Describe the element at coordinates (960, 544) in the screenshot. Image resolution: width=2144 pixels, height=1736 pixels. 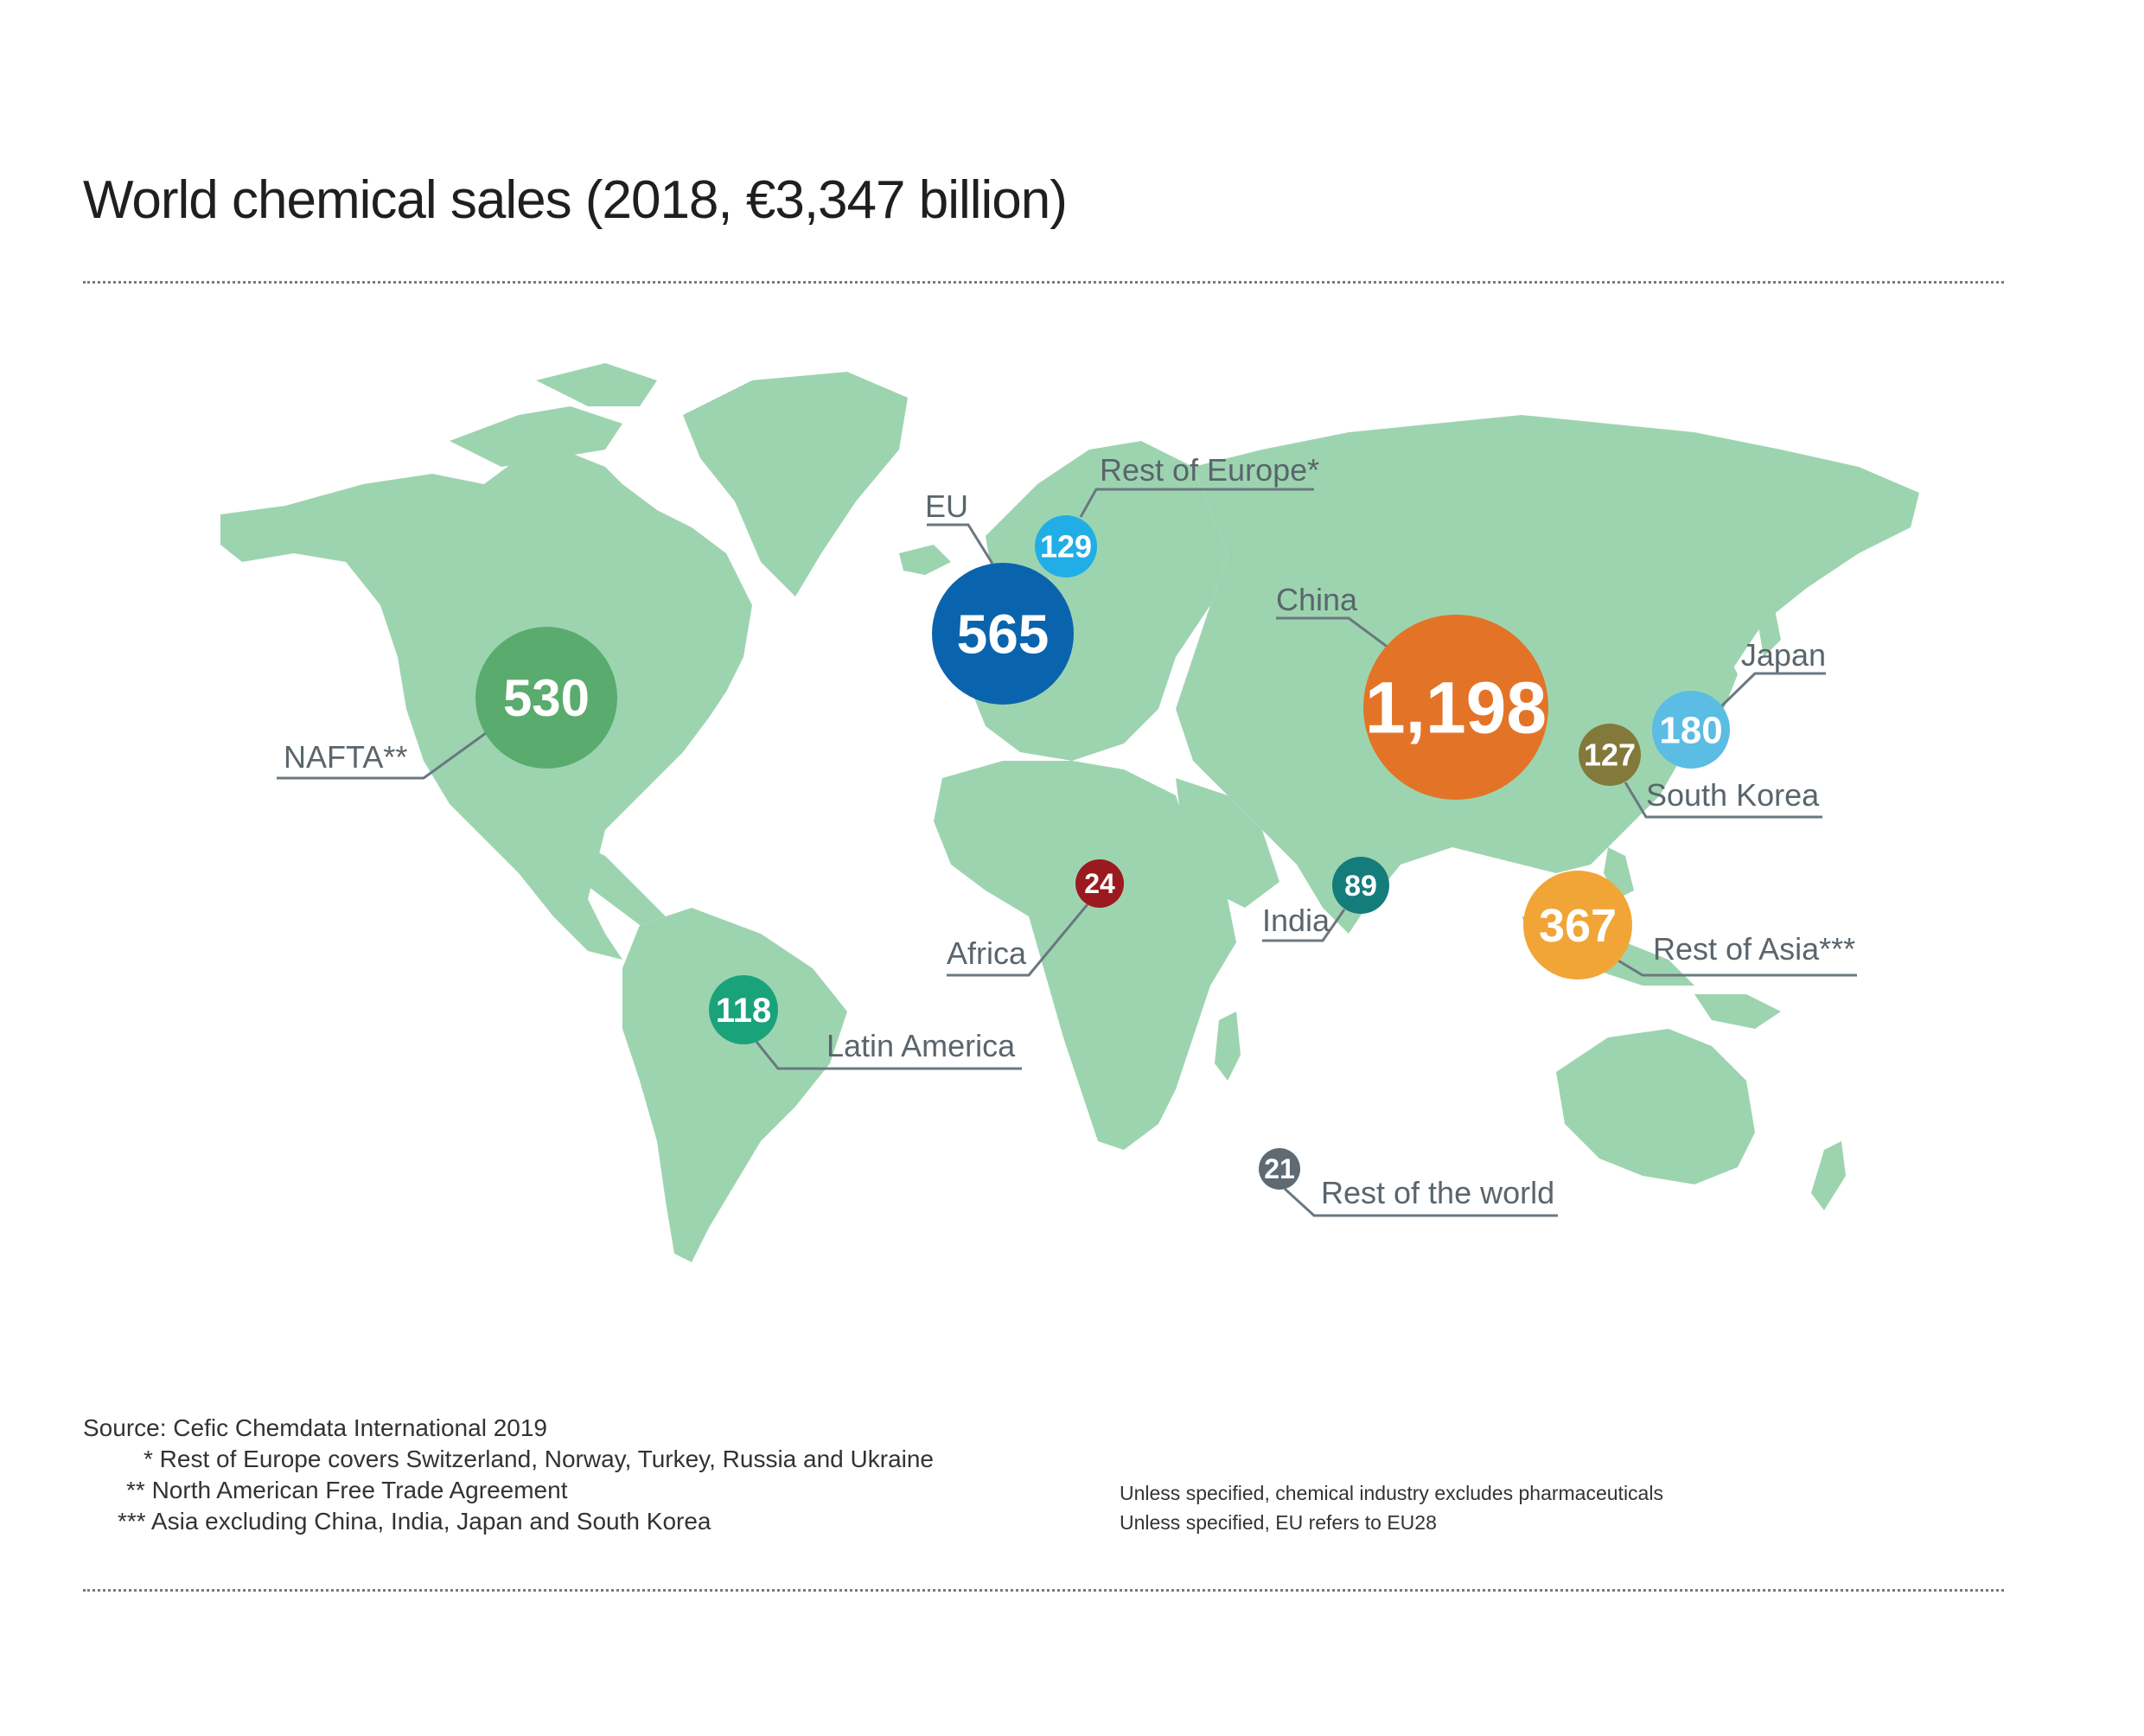
I see `leader-line-eu` at that location.